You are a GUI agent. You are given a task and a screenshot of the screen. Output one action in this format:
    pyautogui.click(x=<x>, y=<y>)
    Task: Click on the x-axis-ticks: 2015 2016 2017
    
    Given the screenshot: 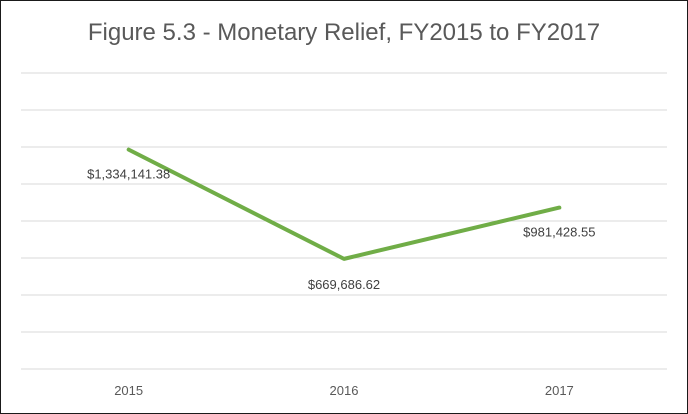 What is the action you would take?
    pyautogui.click(x=344, y=390)
    